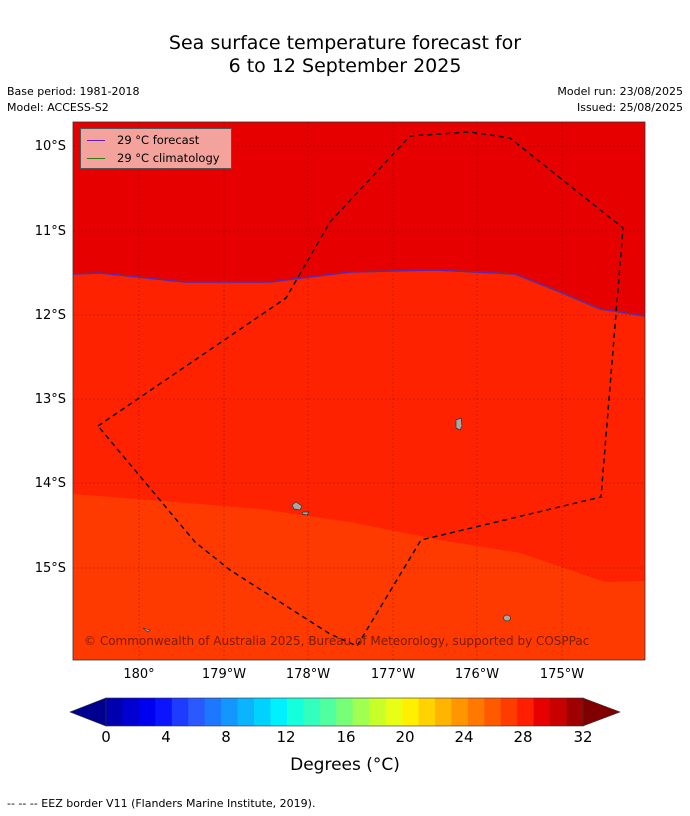  Describe the element at coordinates (58, 107) in the screenshot. I see `model-name: Model: ACCESS-S2` at that location.